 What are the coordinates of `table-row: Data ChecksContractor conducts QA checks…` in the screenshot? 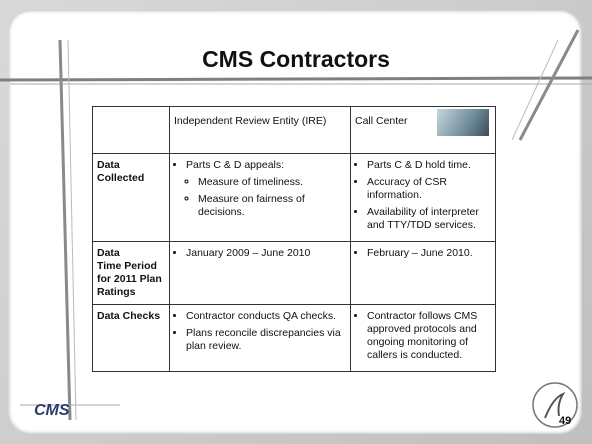 It's located at (294, 338).